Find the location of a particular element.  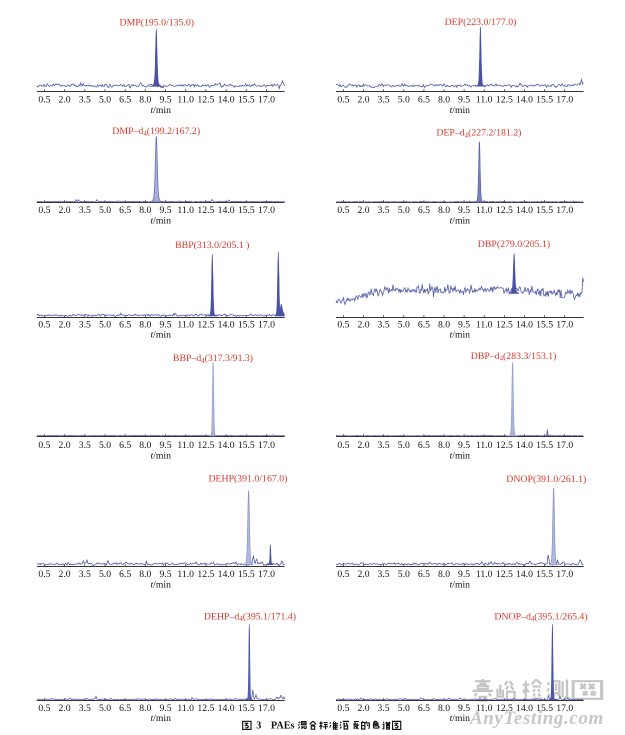

svg-text: DEHP–d4(395.1/171.4) is located at coordinates (250, 618).